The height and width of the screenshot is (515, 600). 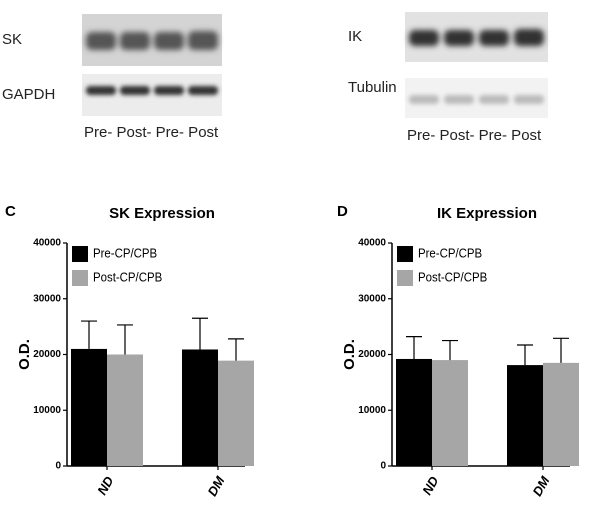 What do you see at coordinates (476, 98) in the screenshot?
I see `blot-tubulin` at bounding box center [476, 98].